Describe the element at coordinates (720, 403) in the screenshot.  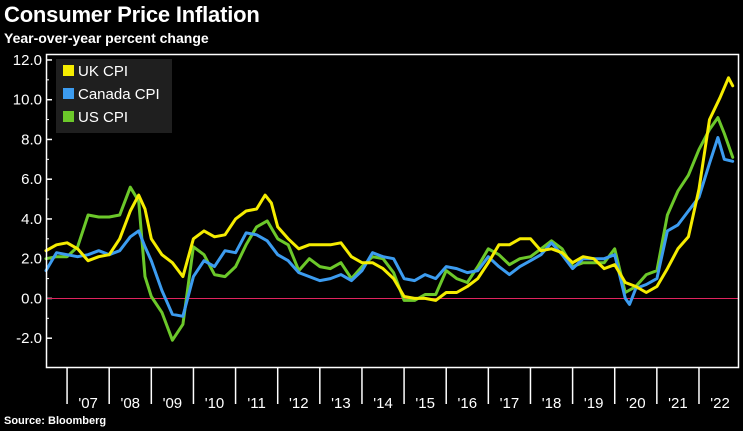
I see `x-tick-label: '22` at that location.